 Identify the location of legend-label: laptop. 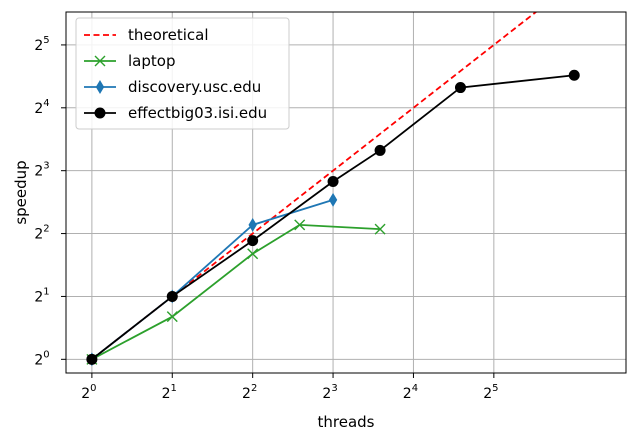
(151, 61).